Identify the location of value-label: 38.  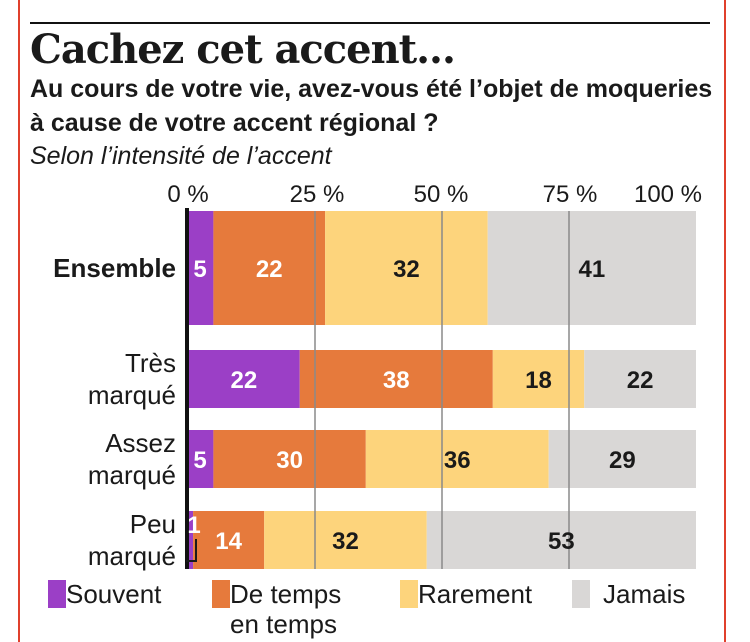
(396, 380).